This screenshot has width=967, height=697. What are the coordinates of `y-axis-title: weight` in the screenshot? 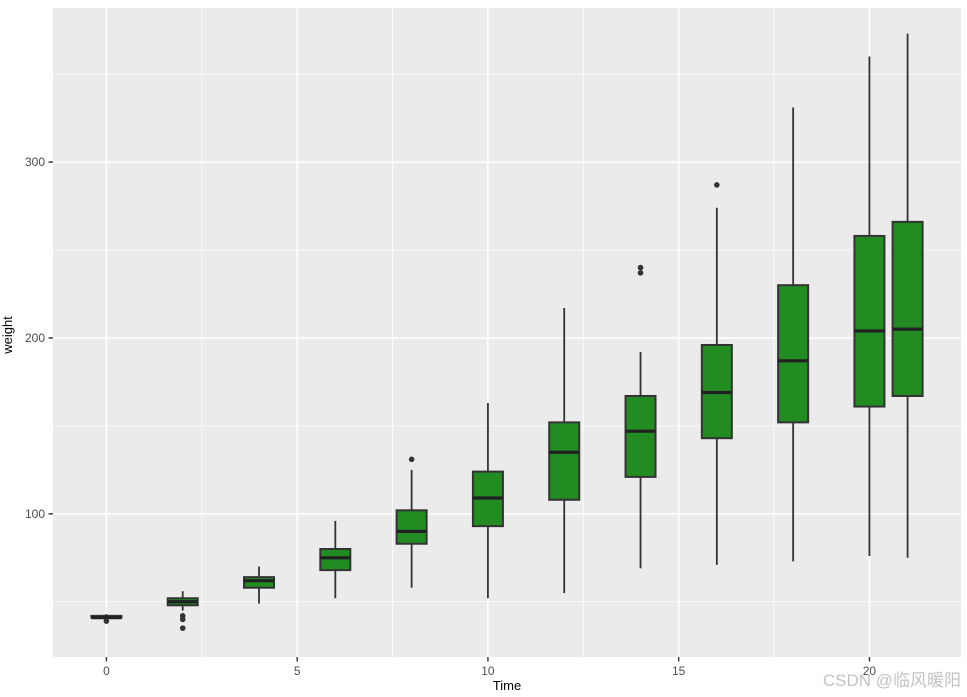 It's located at (7, 335).